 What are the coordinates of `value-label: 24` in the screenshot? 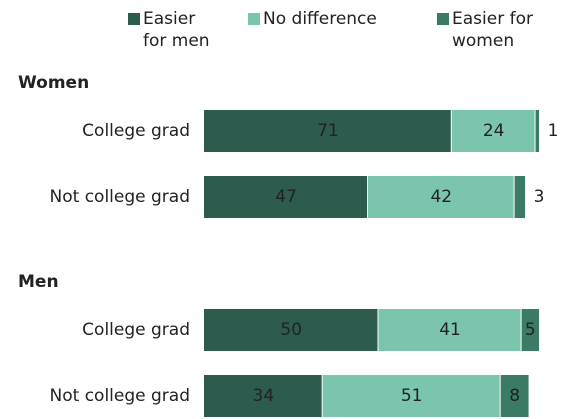 It's located at (494, 131).